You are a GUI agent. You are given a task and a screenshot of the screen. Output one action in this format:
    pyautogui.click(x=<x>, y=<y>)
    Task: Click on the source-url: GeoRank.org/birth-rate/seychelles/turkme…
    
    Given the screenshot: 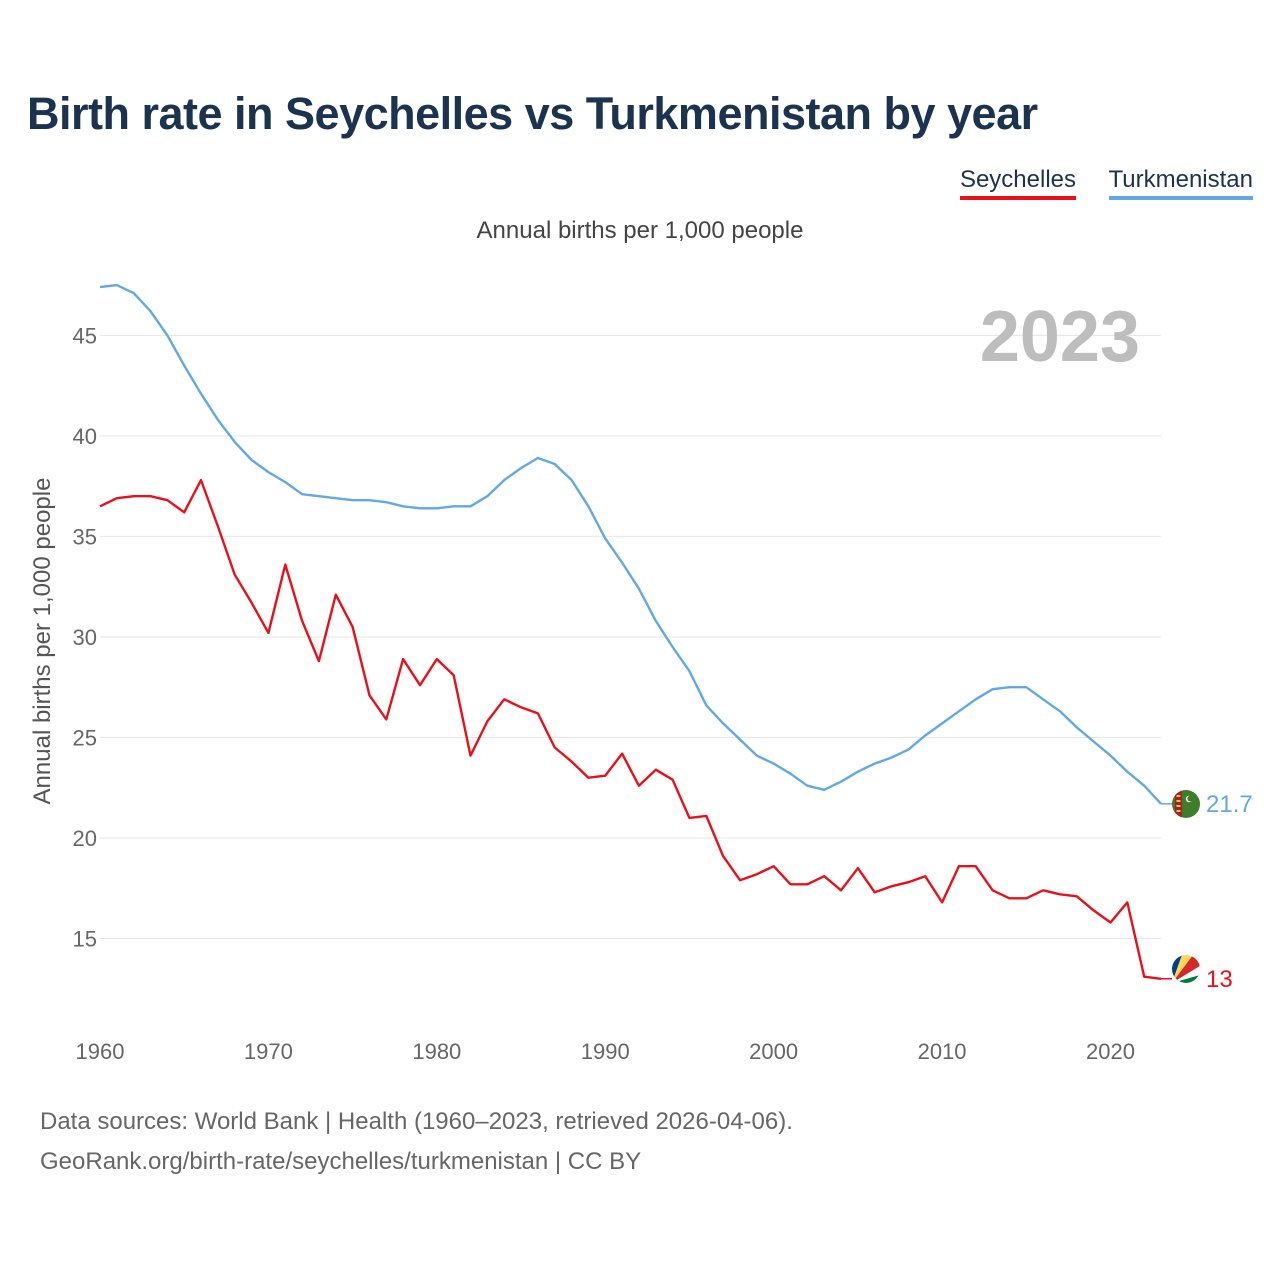 What is the action you would take?
    pyautogui.click(x=341, y=1161)
    